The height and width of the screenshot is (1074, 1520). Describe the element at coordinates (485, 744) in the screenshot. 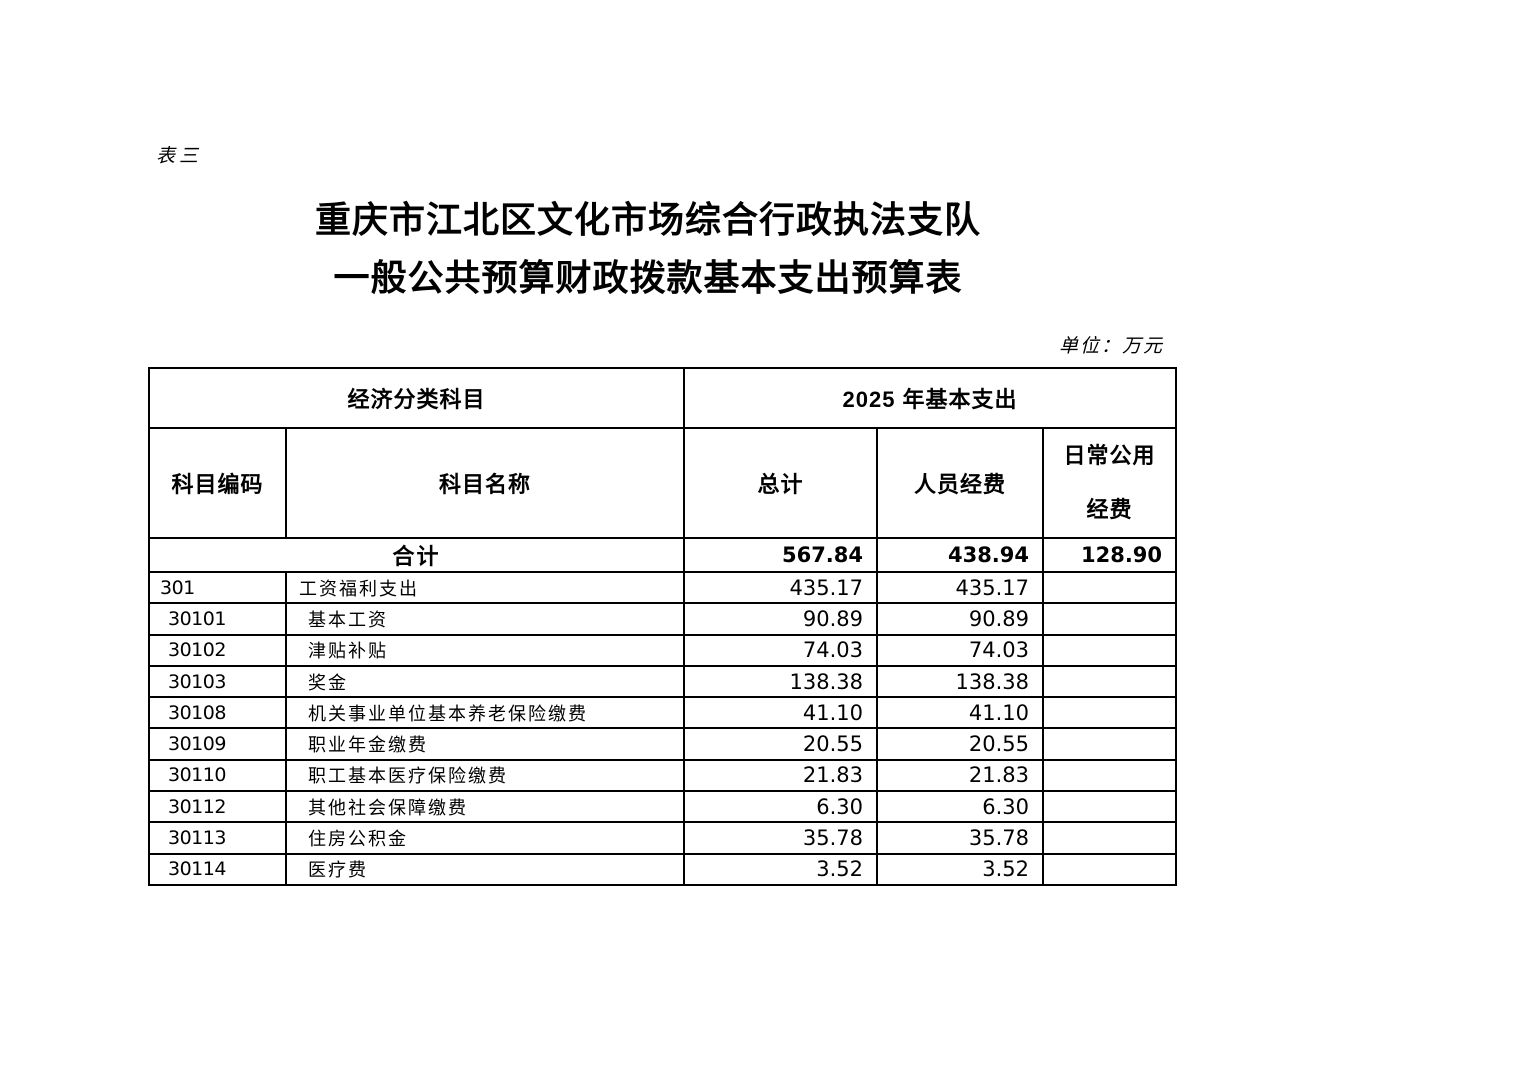

I see `subject-name-cell: 职业年金缴费` at that location.